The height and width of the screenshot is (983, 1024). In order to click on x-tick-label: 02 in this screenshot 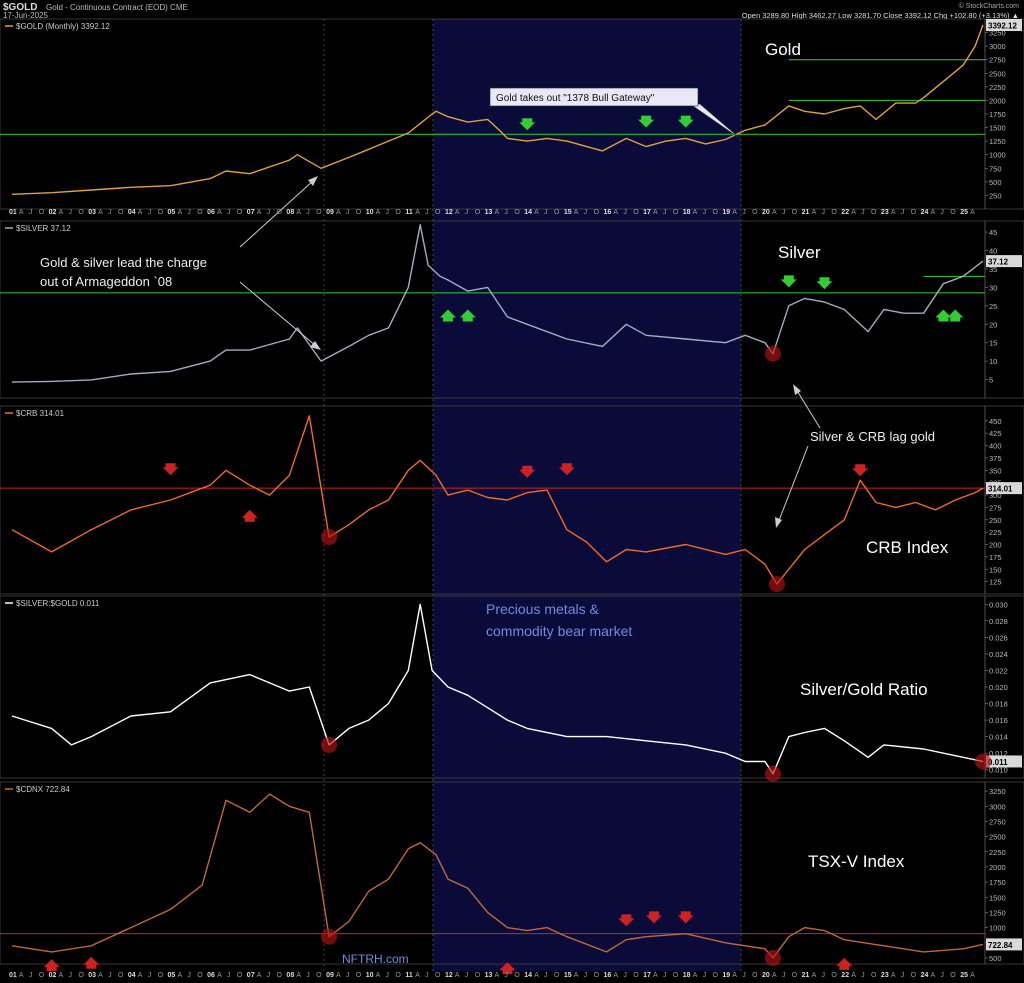, I will do `click(53, 975)`.